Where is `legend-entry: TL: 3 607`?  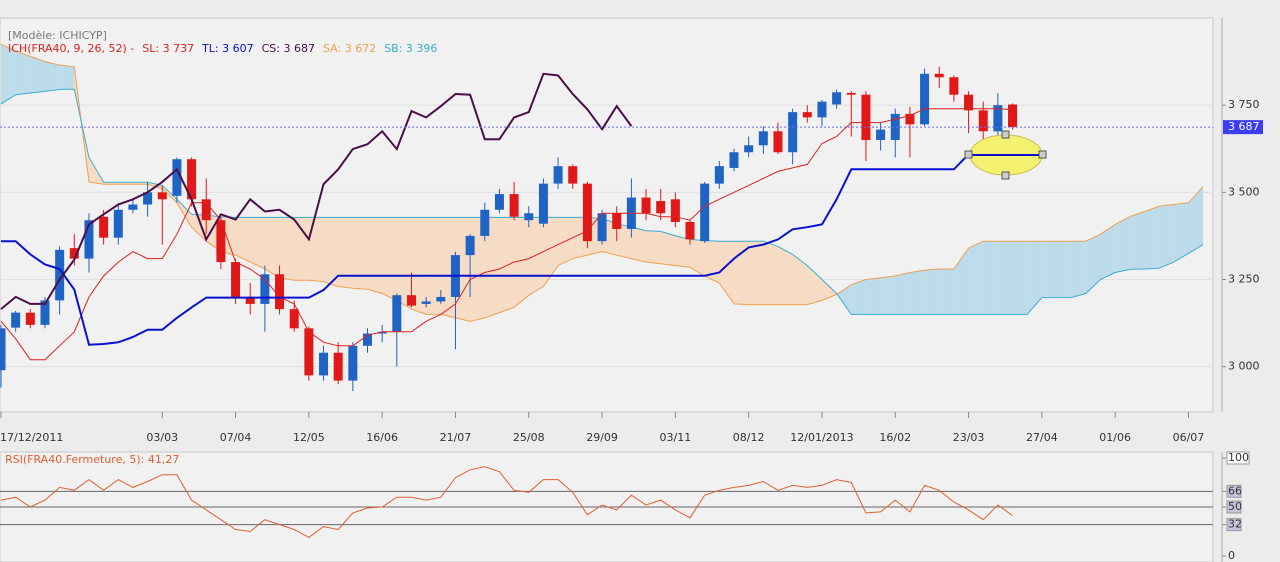
legend-entry: TL: 3 607 is located at coordinates (227, 48).